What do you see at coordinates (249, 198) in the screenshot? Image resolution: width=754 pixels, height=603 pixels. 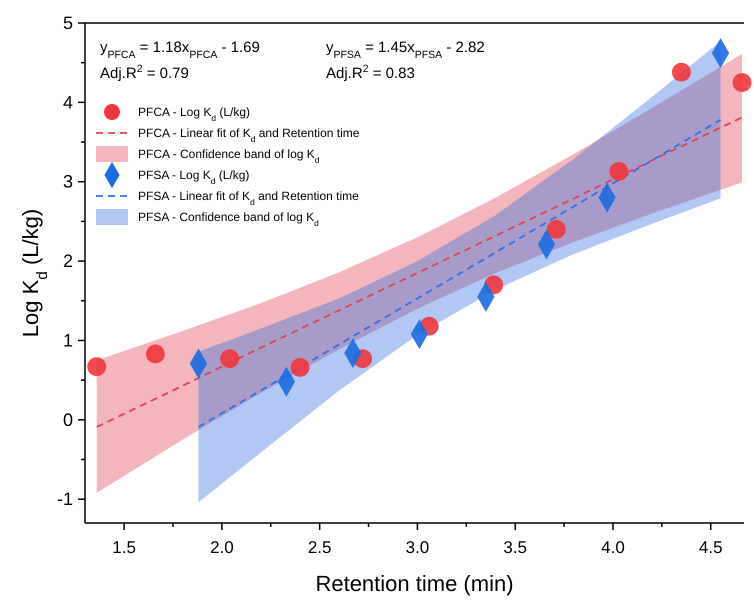 I see `legend-label: PFSA - Linear fit of K$_{d}$ and Retention time` at bounding box center [249, 198].